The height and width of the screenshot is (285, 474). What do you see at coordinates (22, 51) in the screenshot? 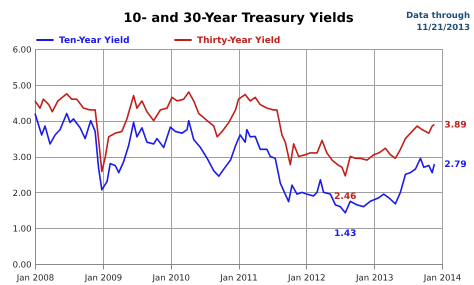
I see `y-tick-label: 6.00` at bounding box center [22, 51].